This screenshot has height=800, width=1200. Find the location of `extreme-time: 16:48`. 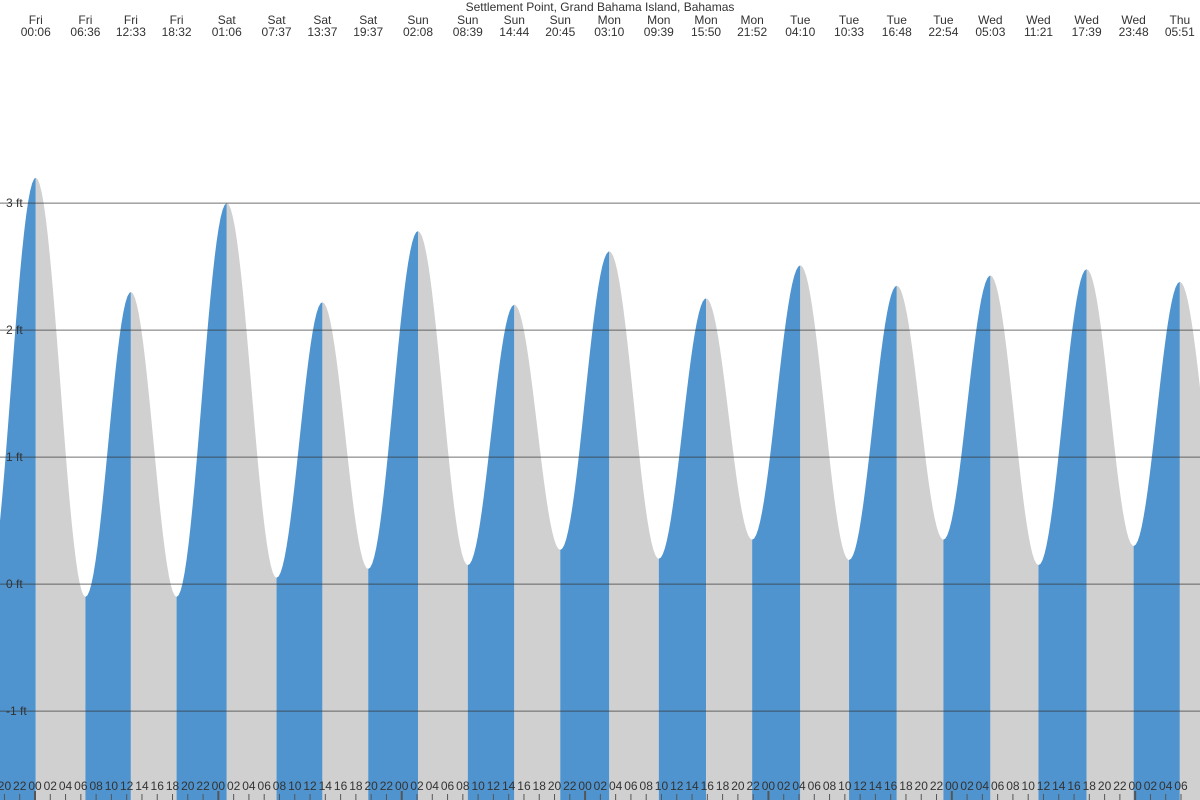

extreme-time: 16:48 is located at coordinates (897, 32).